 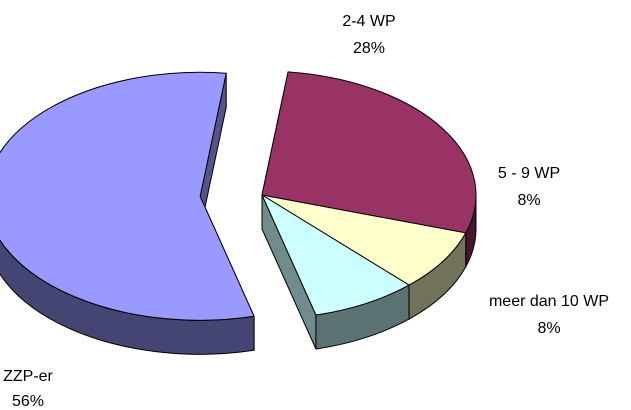 I want to click on slice-2-4-wp, so click(x=369, y=152).